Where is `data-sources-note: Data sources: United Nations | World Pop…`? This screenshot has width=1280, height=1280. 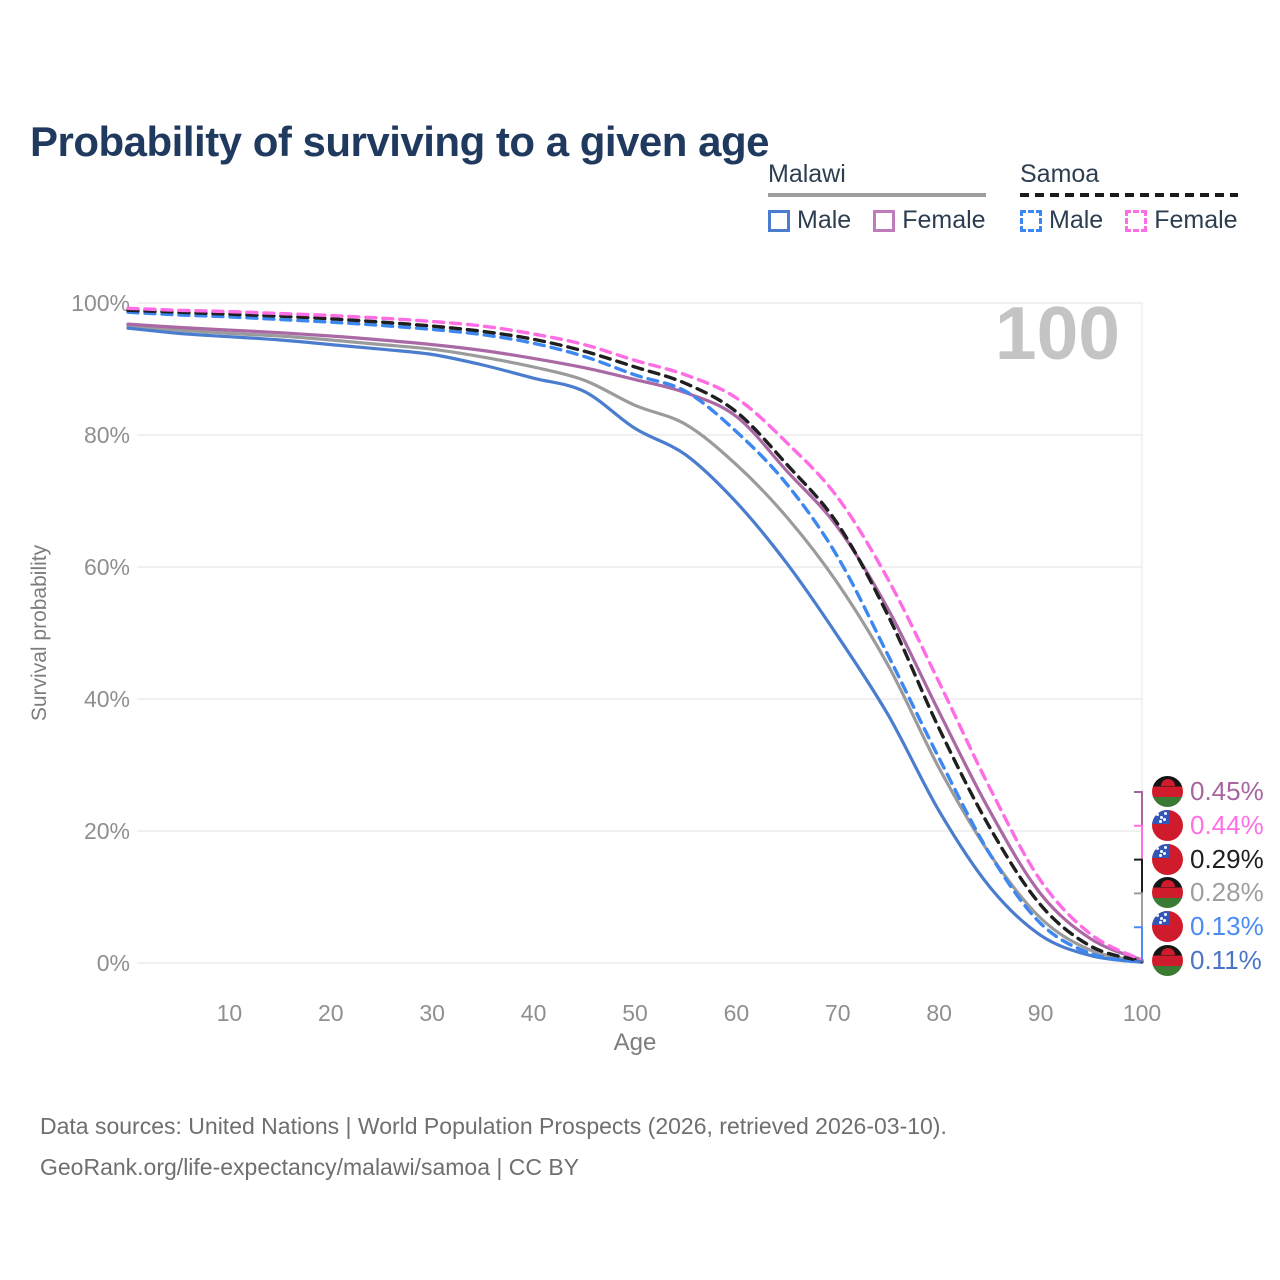 data-sources-note: Data sources: United Nations | World Pop… is located at coordinates (493, 1126).